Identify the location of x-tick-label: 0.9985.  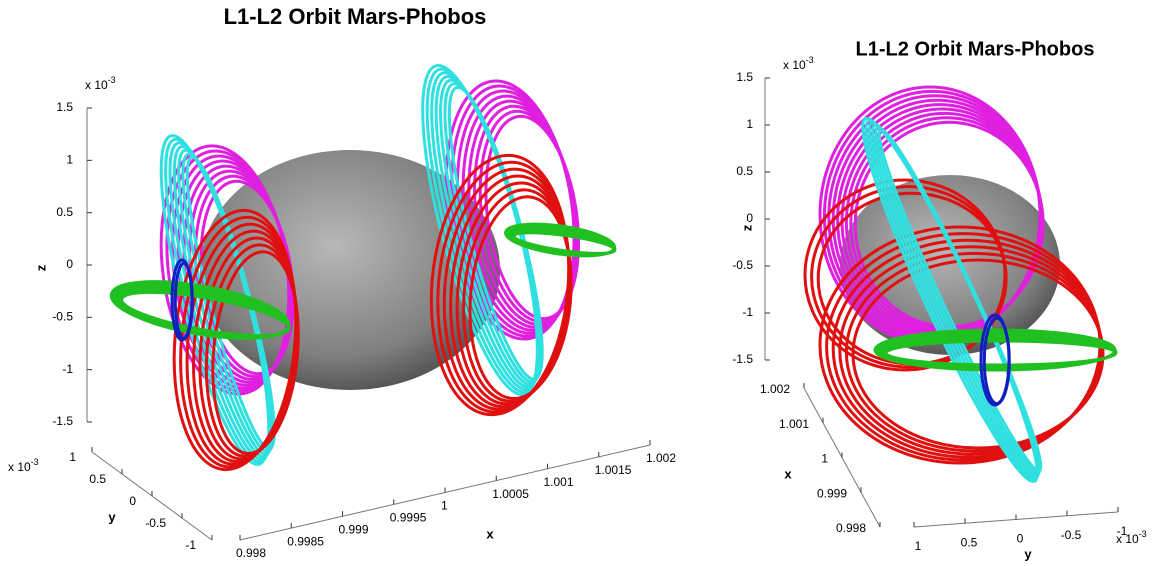
(305, 541).